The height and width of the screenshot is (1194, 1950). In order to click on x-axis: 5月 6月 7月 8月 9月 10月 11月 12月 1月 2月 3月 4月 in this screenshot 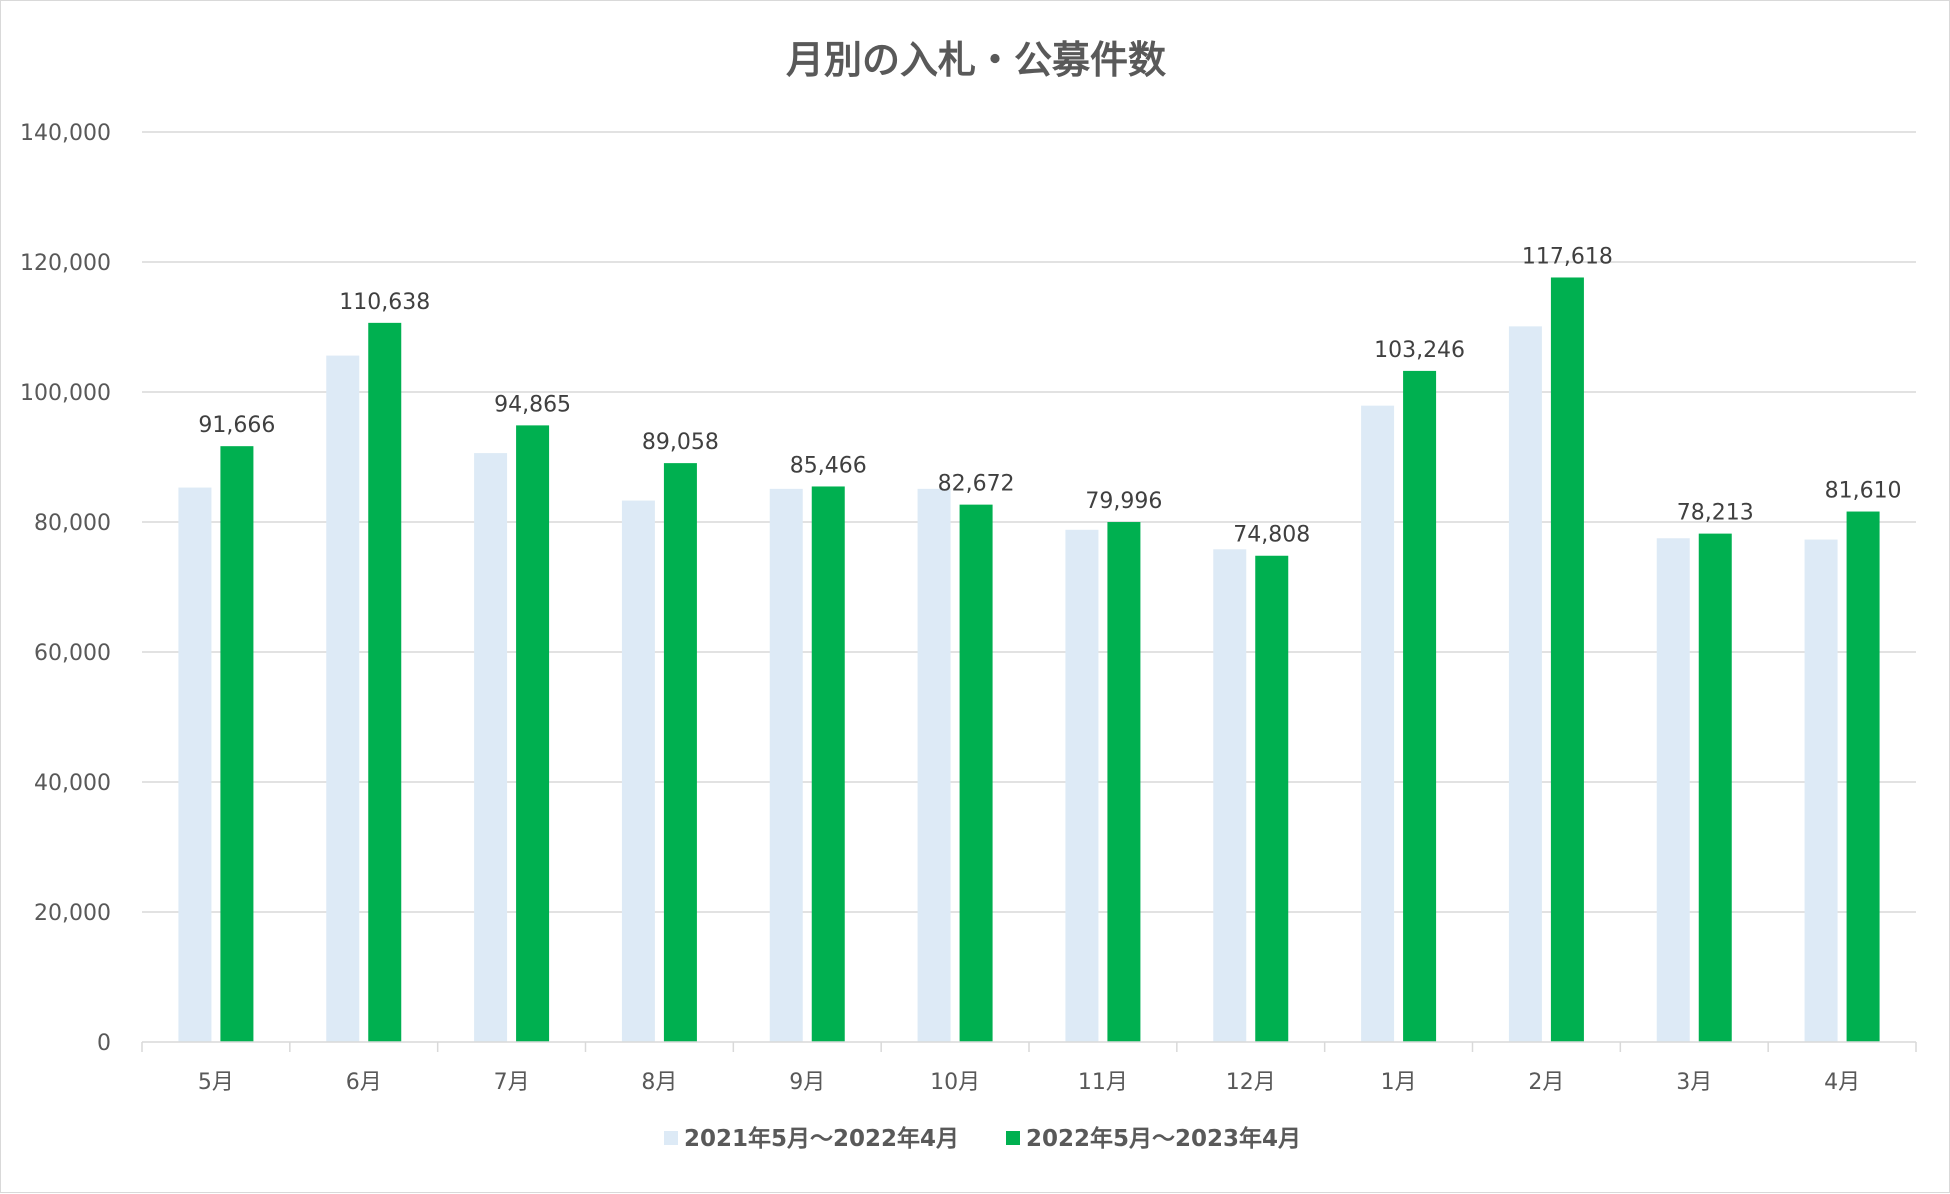, I will do `click(1029, 1068)`.